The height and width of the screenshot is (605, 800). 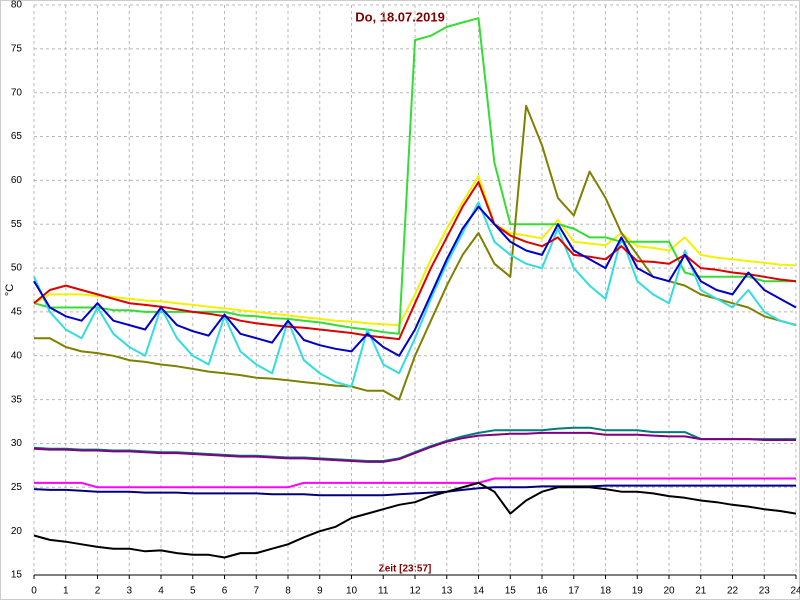 I want to click on y-tick-label: 60, so click(x=17, y=180).